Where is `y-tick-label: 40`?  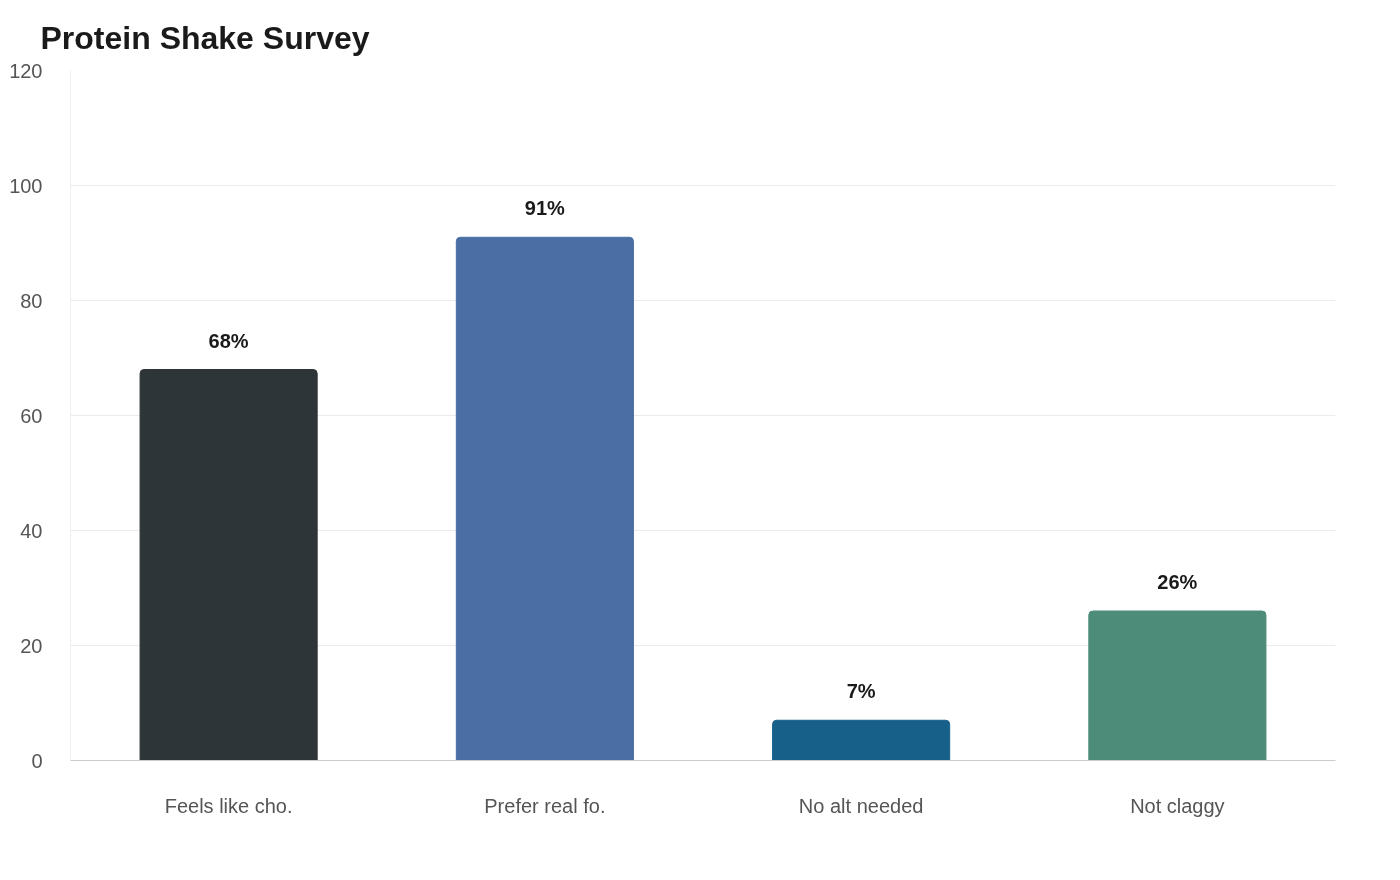 y-tick-label: 40 is located at coordinates (31, 530).